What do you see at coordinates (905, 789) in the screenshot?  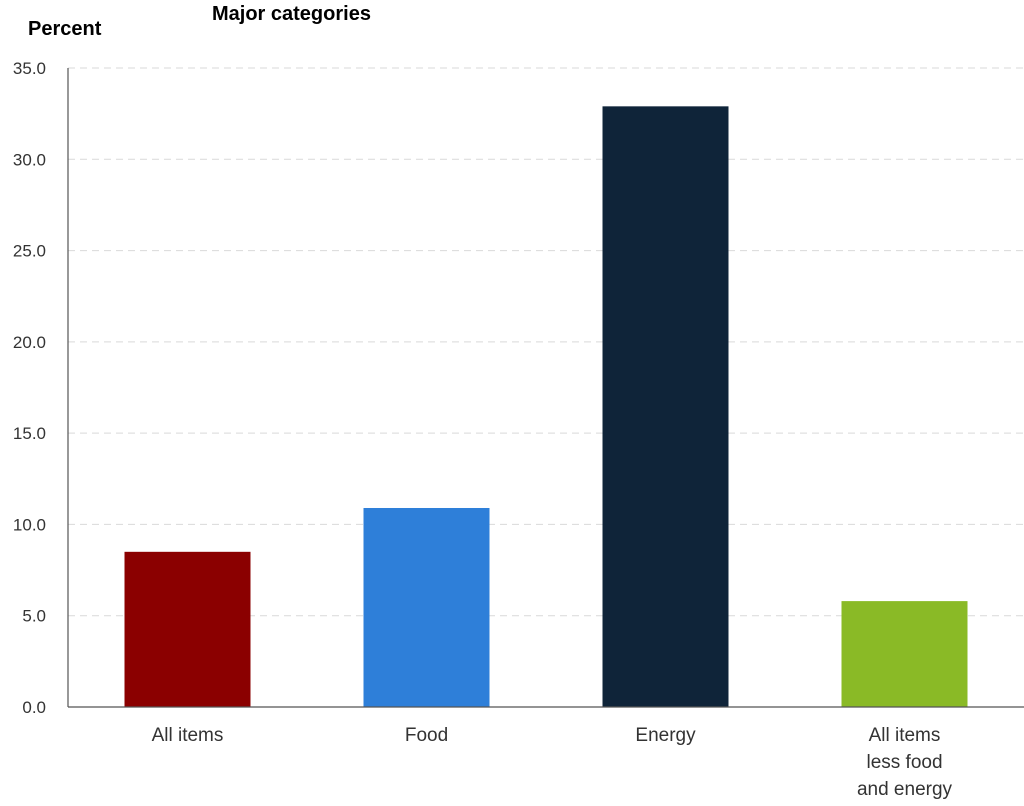 I see `category-label: and energy` at bounding box center [905, 789].